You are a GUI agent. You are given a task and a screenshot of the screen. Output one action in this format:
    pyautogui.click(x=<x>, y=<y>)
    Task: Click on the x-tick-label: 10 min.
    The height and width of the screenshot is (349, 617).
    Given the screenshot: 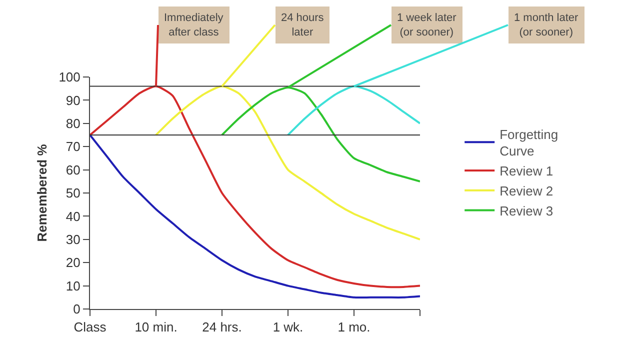 What is the action you would take?
    pyautogui.click(x=156, y=327)
    